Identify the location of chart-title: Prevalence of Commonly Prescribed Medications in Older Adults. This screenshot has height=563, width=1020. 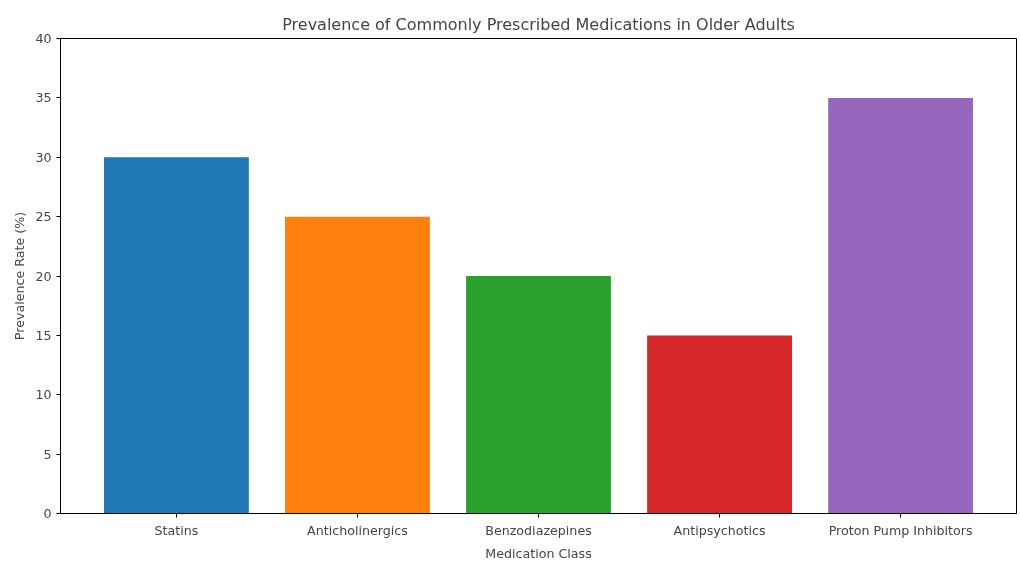
(538, 24).